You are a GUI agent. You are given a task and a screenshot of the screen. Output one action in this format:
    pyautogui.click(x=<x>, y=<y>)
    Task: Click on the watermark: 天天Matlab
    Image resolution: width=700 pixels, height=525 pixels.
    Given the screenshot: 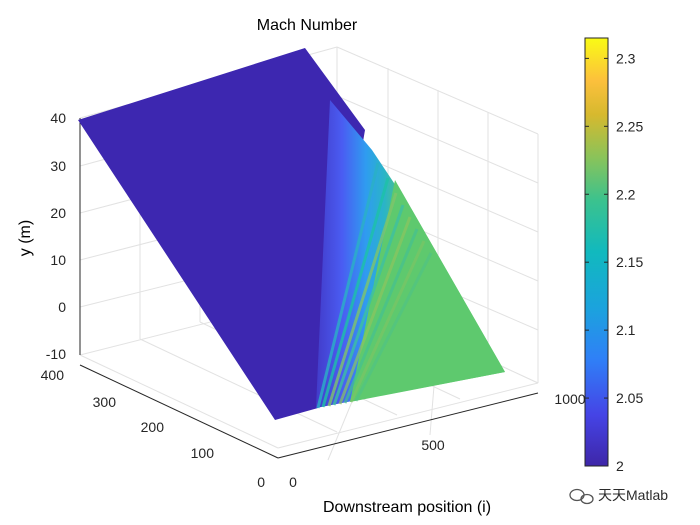 What is the action you would take?
    pyautogui.click(x=618, y=496)
    